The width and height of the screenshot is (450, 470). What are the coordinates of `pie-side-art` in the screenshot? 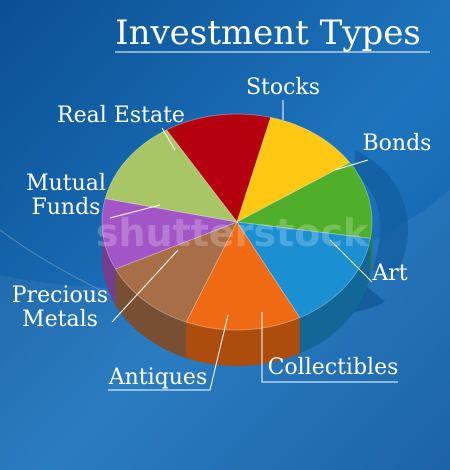 It's located at (371, 247).